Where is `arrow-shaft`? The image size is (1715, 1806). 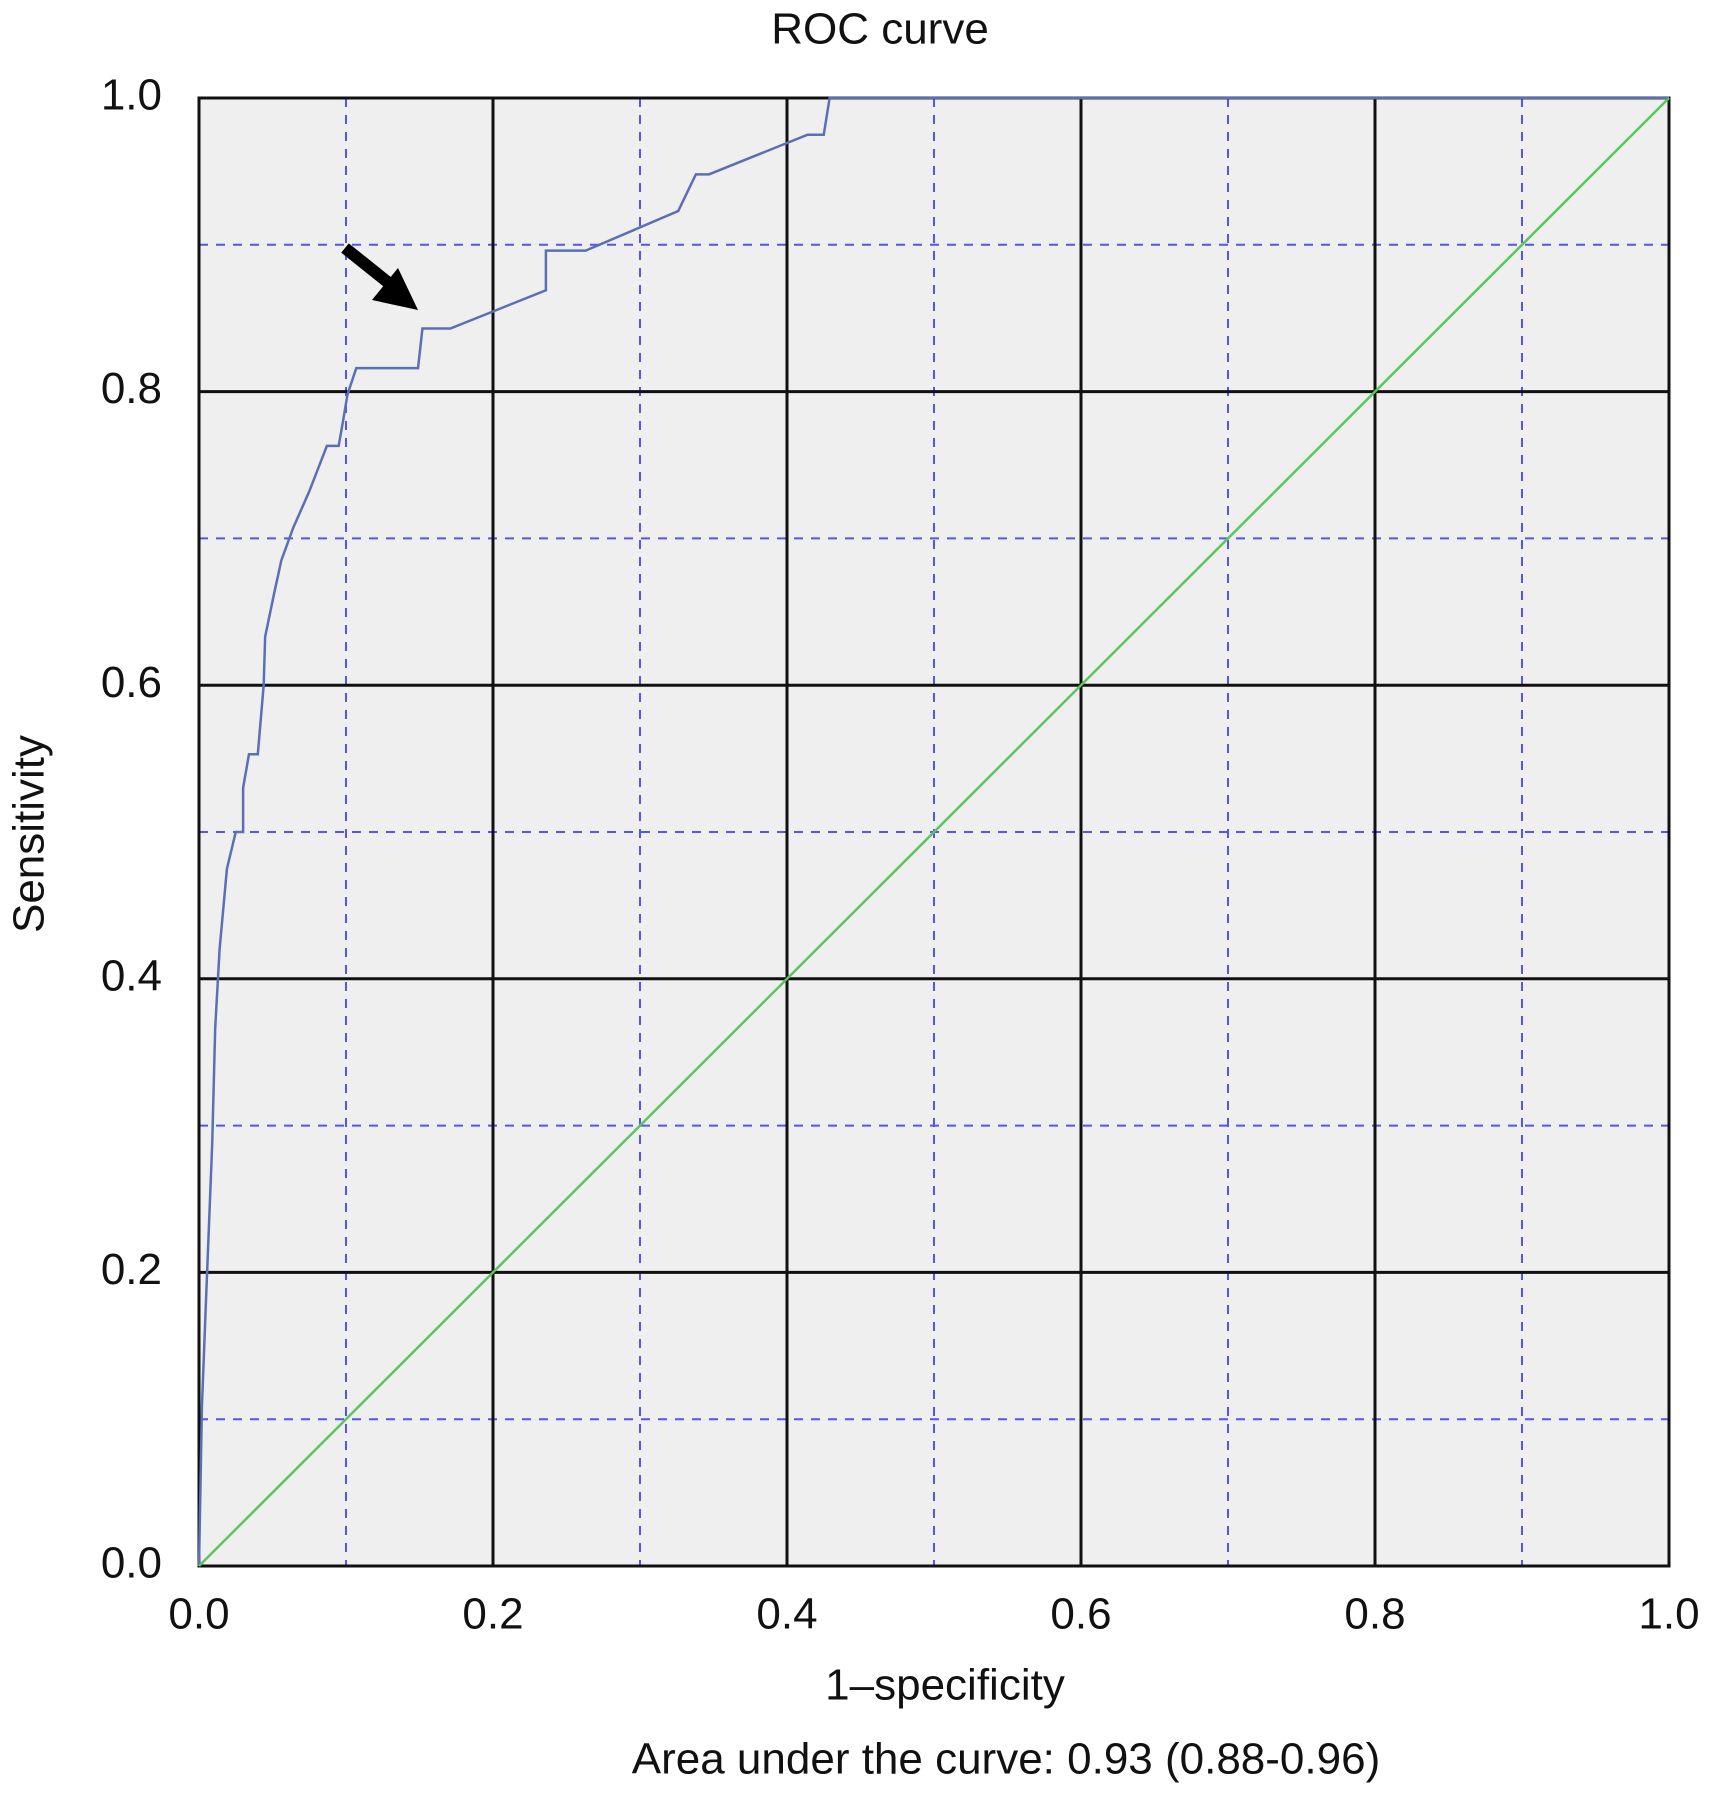 arrow-shaft is located at coordinates (370, 268).